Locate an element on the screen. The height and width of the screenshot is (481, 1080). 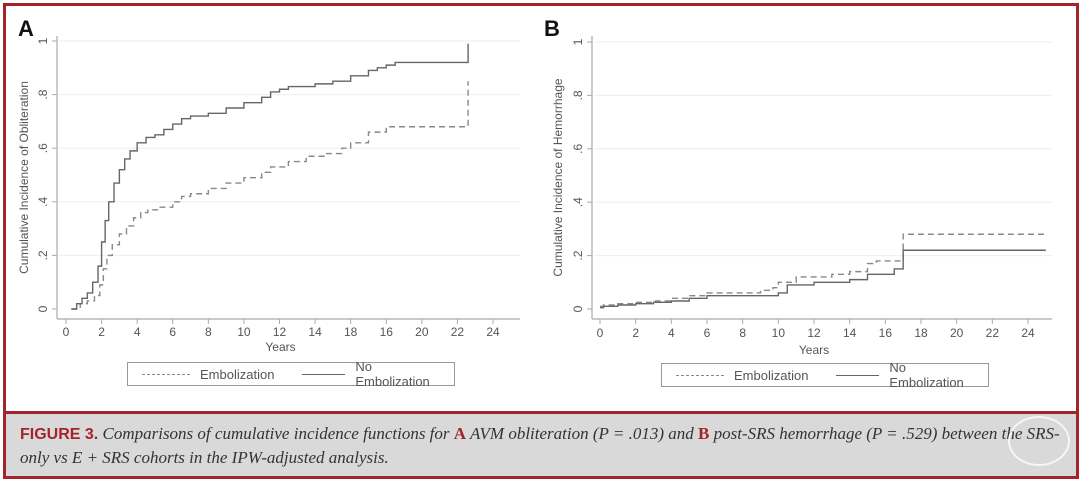
legend-b: Embolization No Embolization is located at coordinates (825, 375).